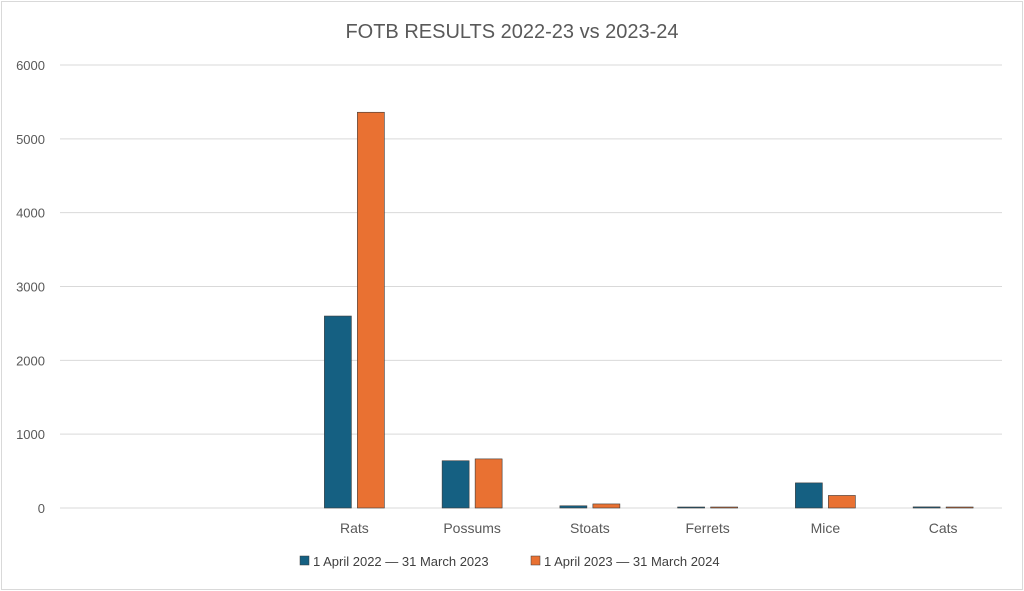 This screenshot has height=591, width=1024. Describe the element at coordinates (707, 528) in the screenshot. I see `x-category-label: Ferrets` at that location.